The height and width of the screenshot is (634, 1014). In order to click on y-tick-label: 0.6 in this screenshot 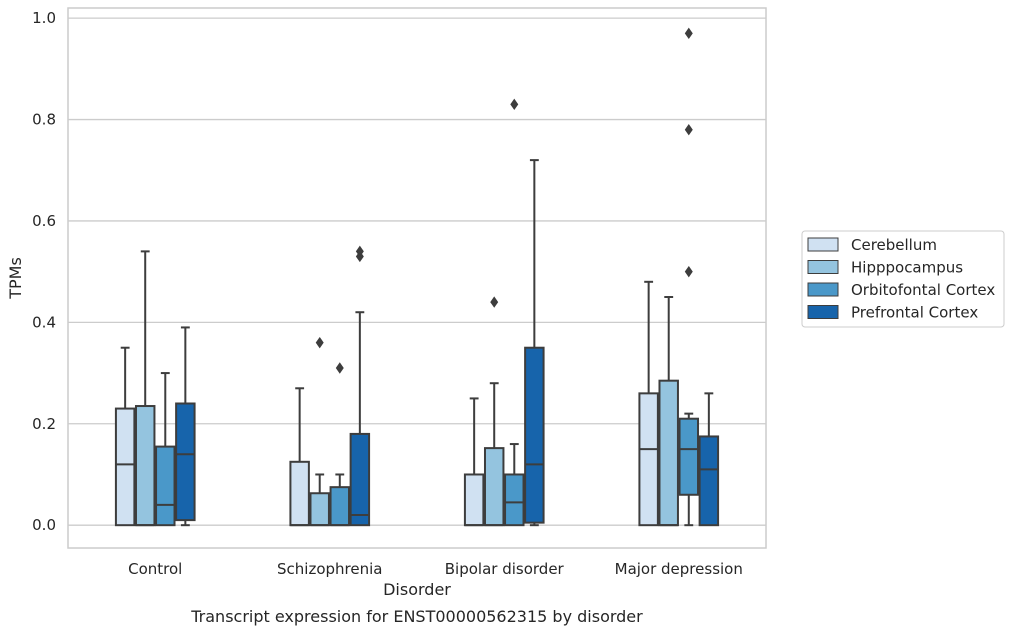, I will do `click(44, 221)`.